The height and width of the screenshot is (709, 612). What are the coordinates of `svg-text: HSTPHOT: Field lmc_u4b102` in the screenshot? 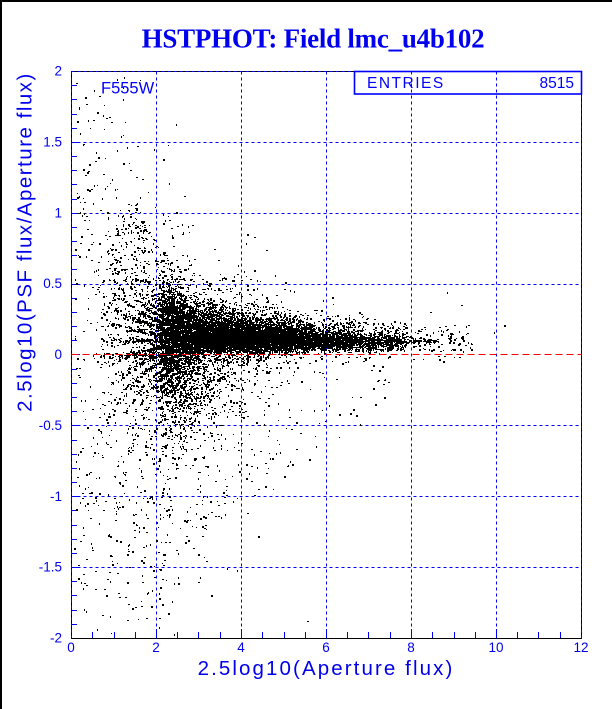 It's located at (313, 39).